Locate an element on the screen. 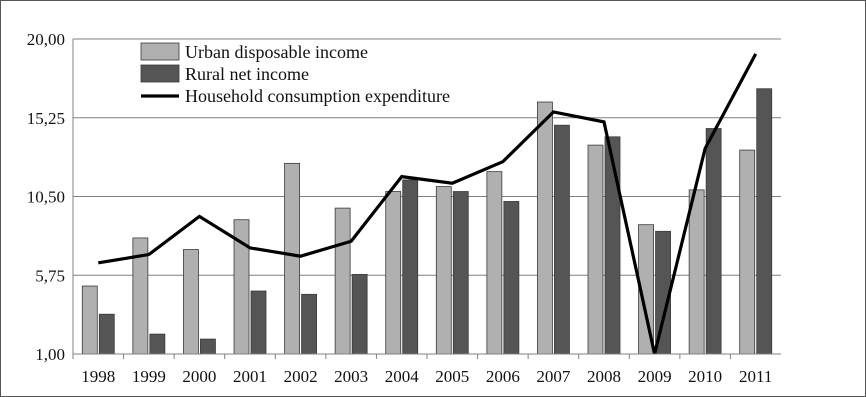 The image size is (866, 397). x-tick-label: 2005 is located at coordinates (452, 376).